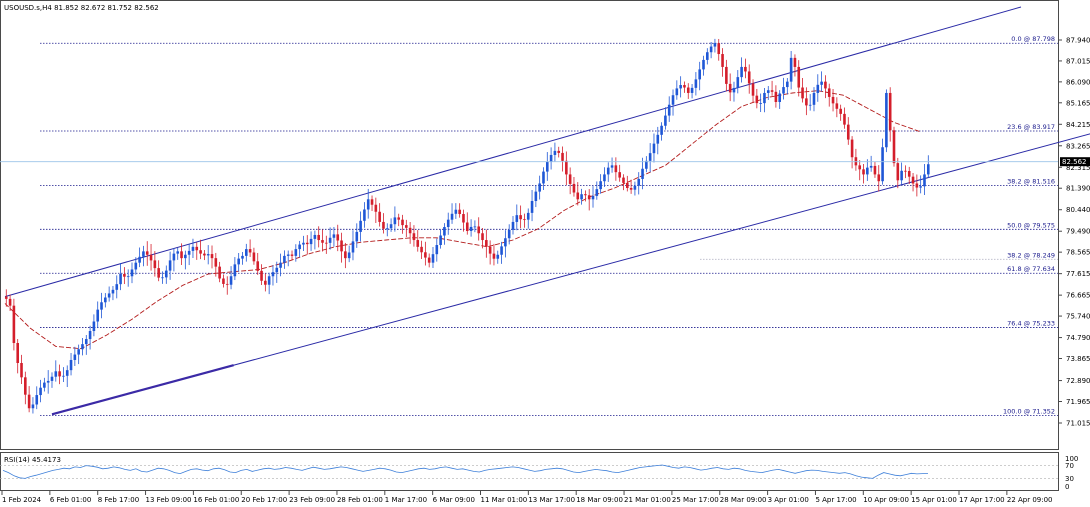 This screenshot has width=1090, height=507. I want to click on time-tick-label: 15 Apr 01:00, so click(934, 500).